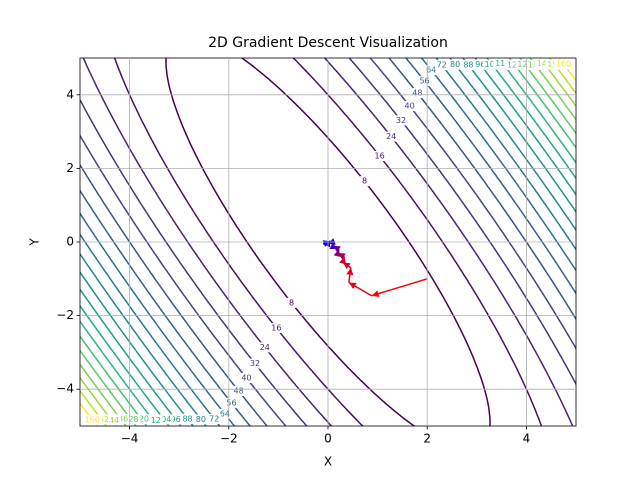  I want to click on contour-label-group: 72, so click(441, 65).